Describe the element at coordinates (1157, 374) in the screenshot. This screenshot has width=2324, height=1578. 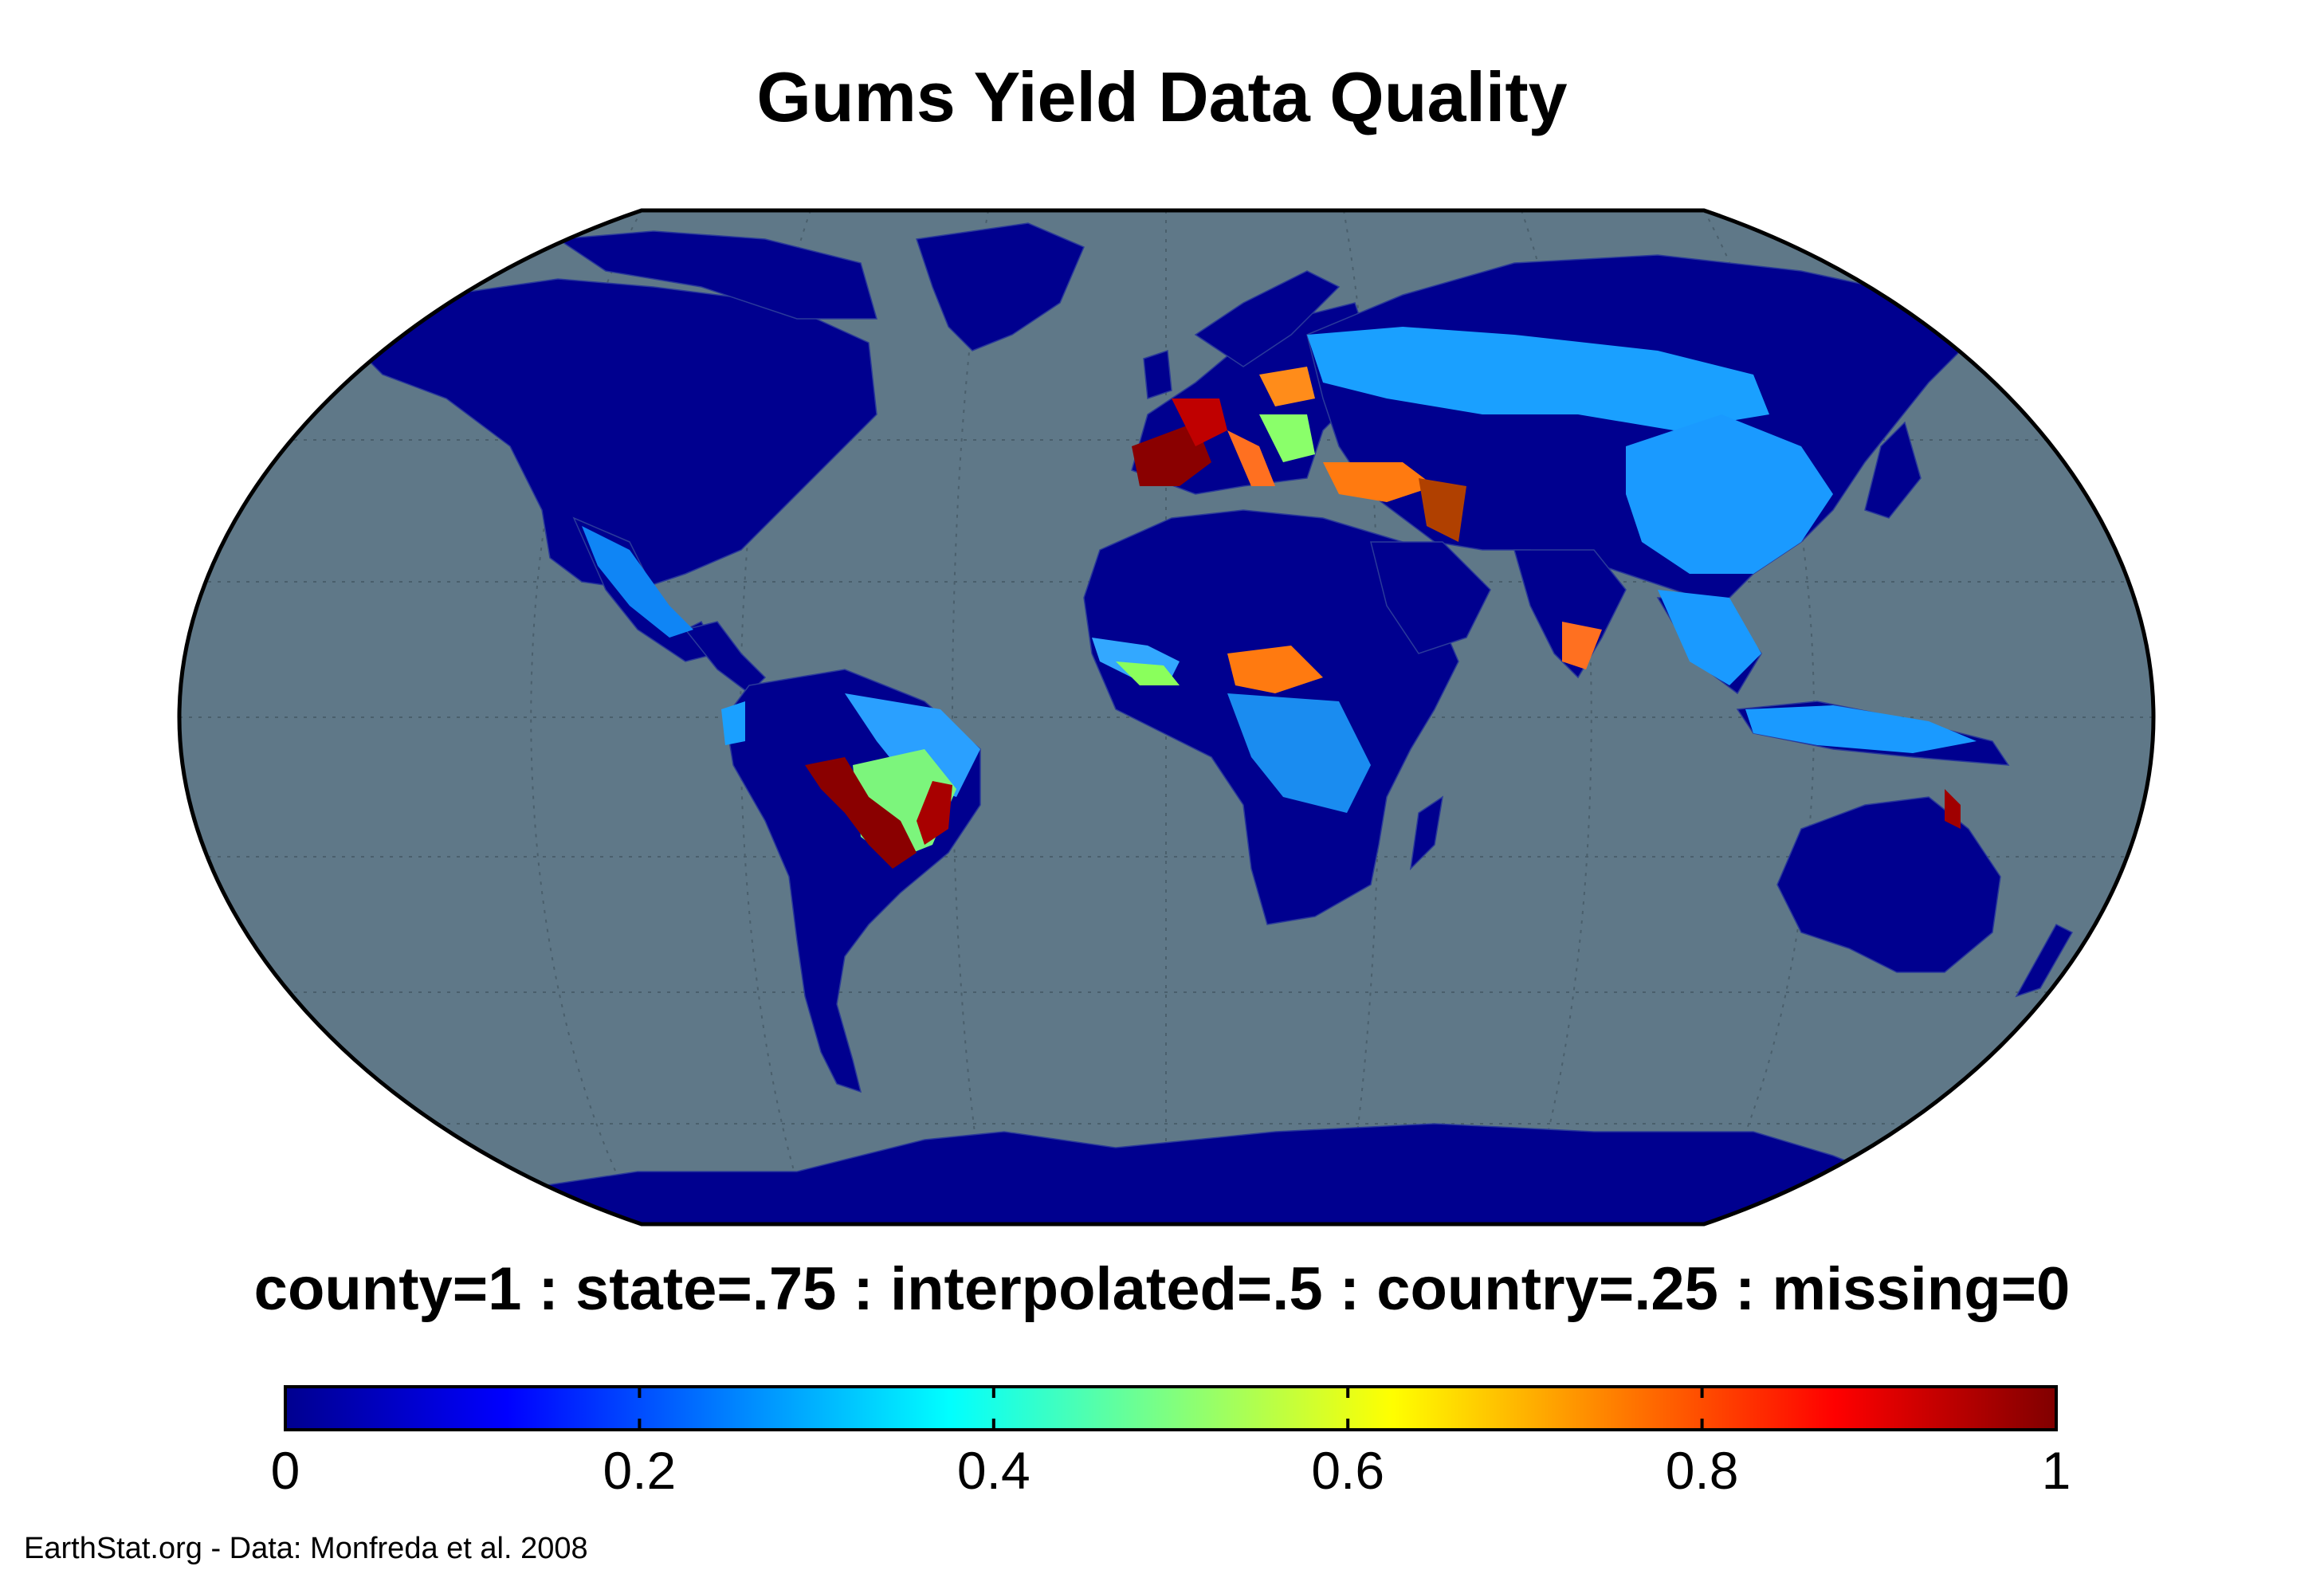
I see `region-uk` at that location.